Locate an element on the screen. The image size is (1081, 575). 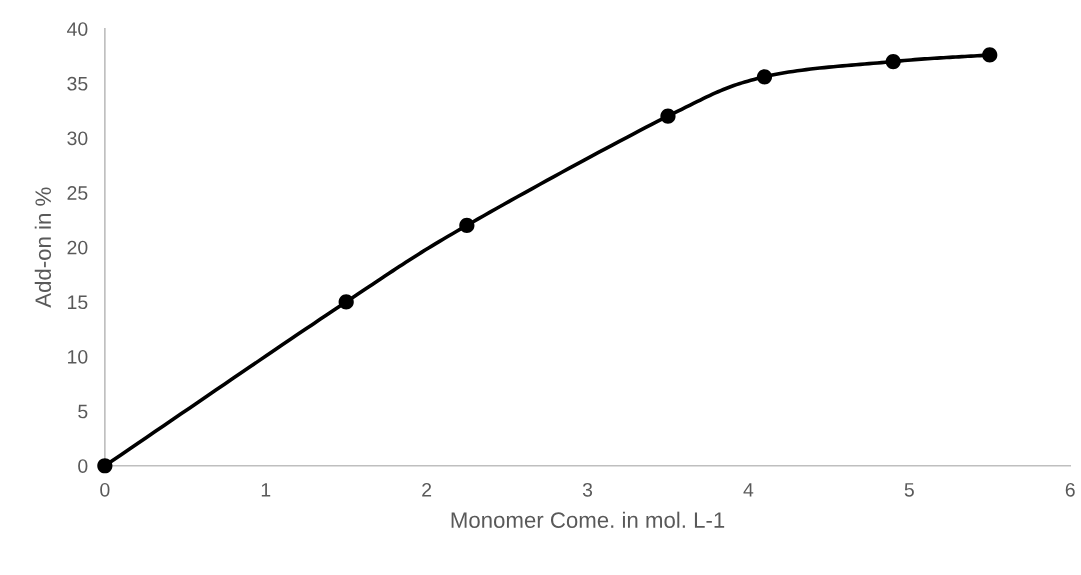
x-tick-label: 4 is located at coordinates (748, 490).